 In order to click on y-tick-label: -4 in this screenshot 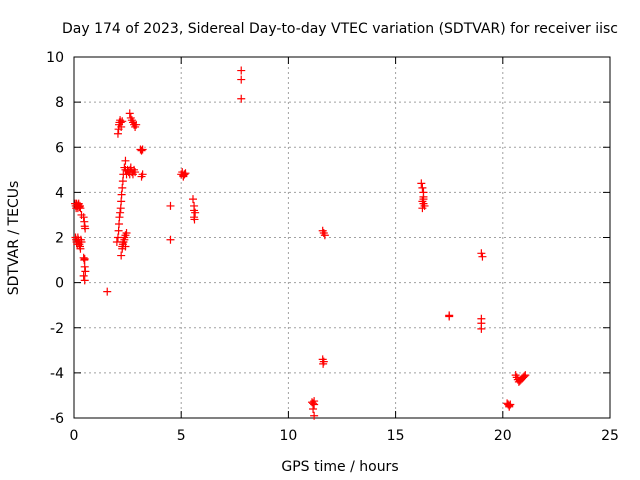, I will do `click(57, 374)`.